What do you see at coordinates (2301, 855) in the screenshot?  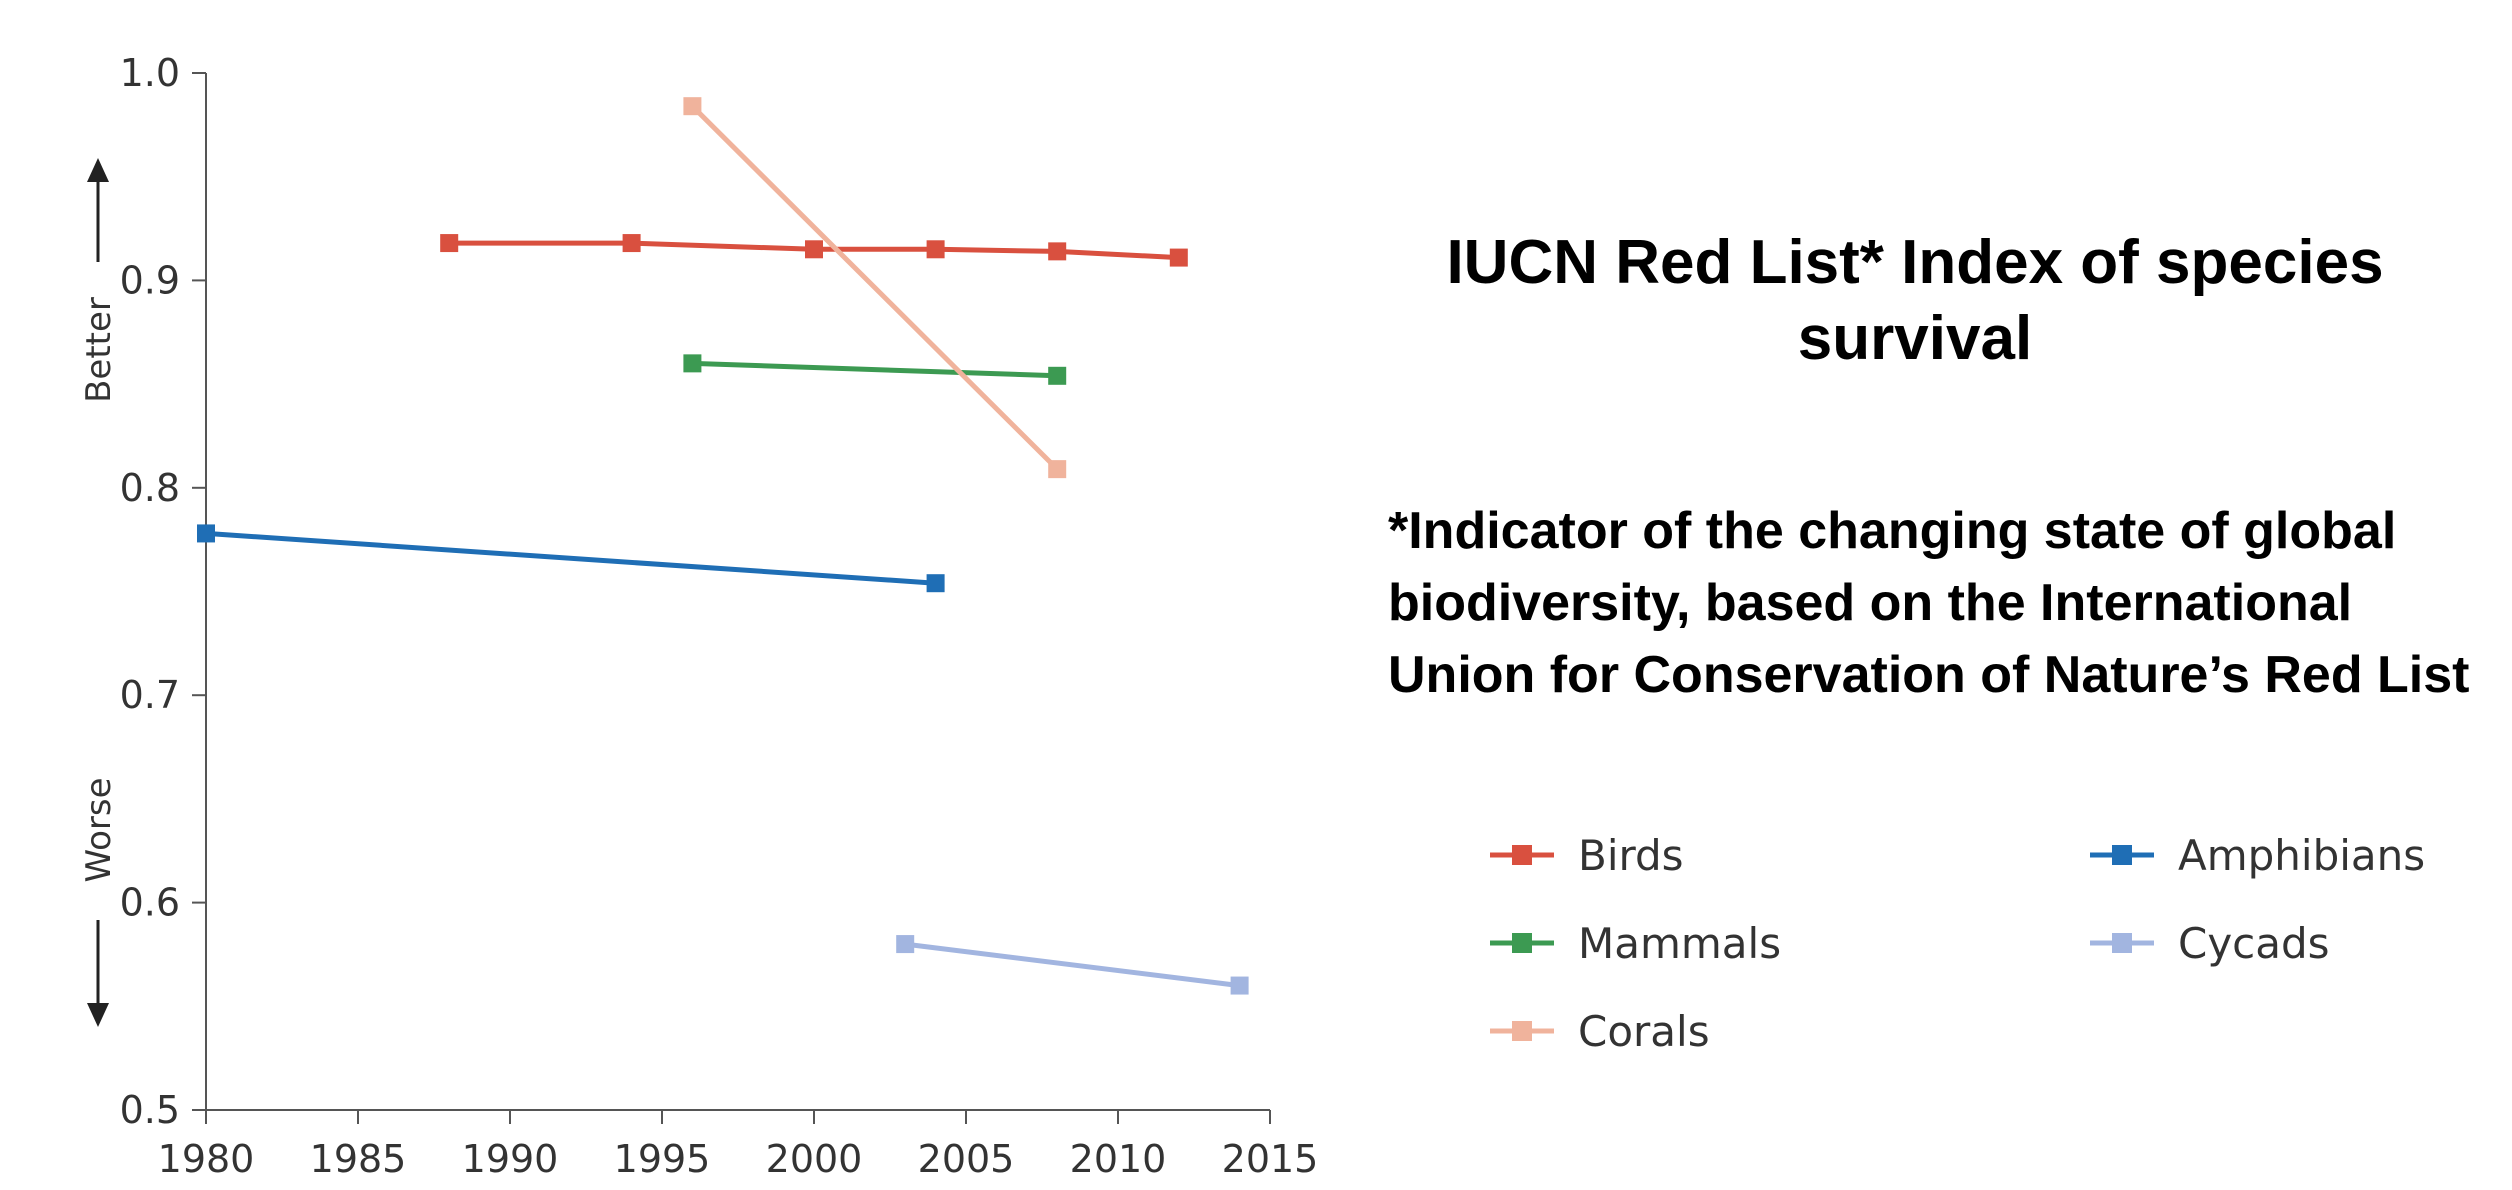 I see `legend-label-amphibians: Amphibians` at bounding box center [2301, 855].